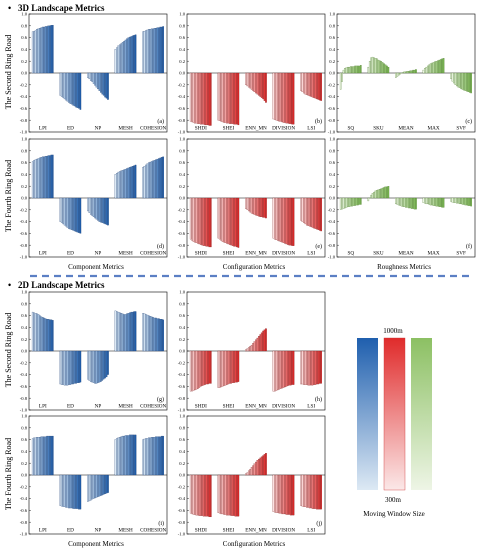 This screenshot has width=486, height=550. Describe the element at coordinates (182, 221) in the screenshot. I see `y-tick-label: -0.4` at that location.